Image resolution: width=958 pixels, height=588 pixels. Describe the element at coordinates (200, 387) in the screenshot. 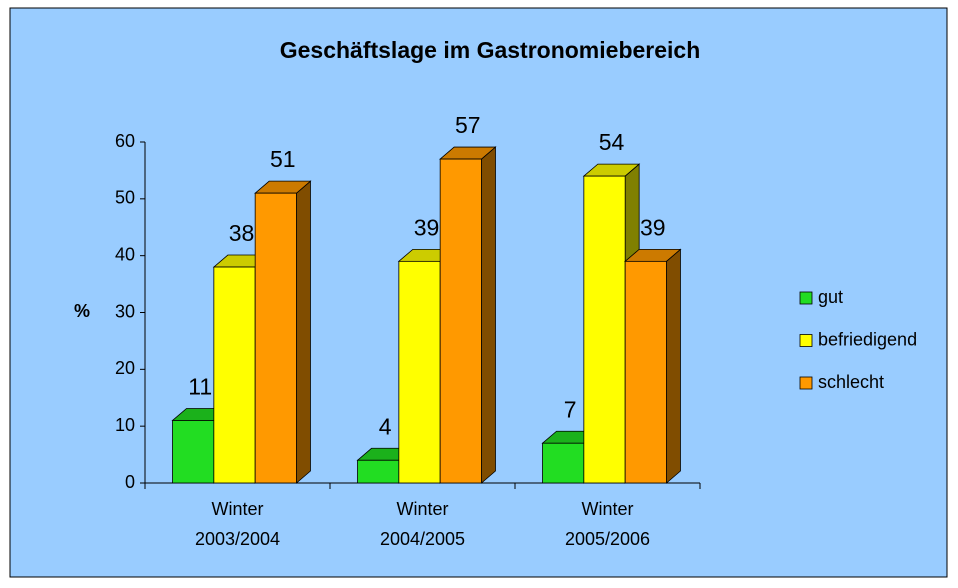

I see `data-label: 11` at that location.